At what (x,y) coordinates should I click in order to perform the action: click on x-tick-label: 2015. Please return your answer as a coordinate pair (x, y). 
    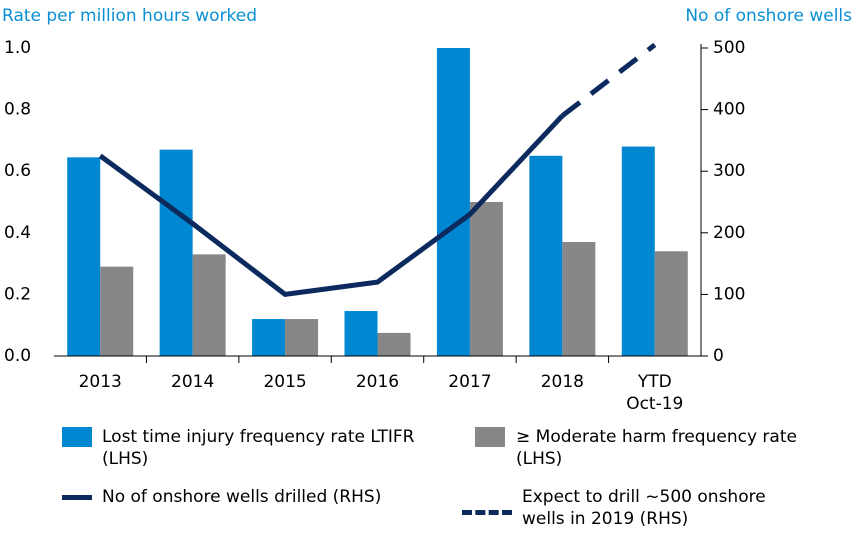
    Looking at the image, I should click on (284, 382).